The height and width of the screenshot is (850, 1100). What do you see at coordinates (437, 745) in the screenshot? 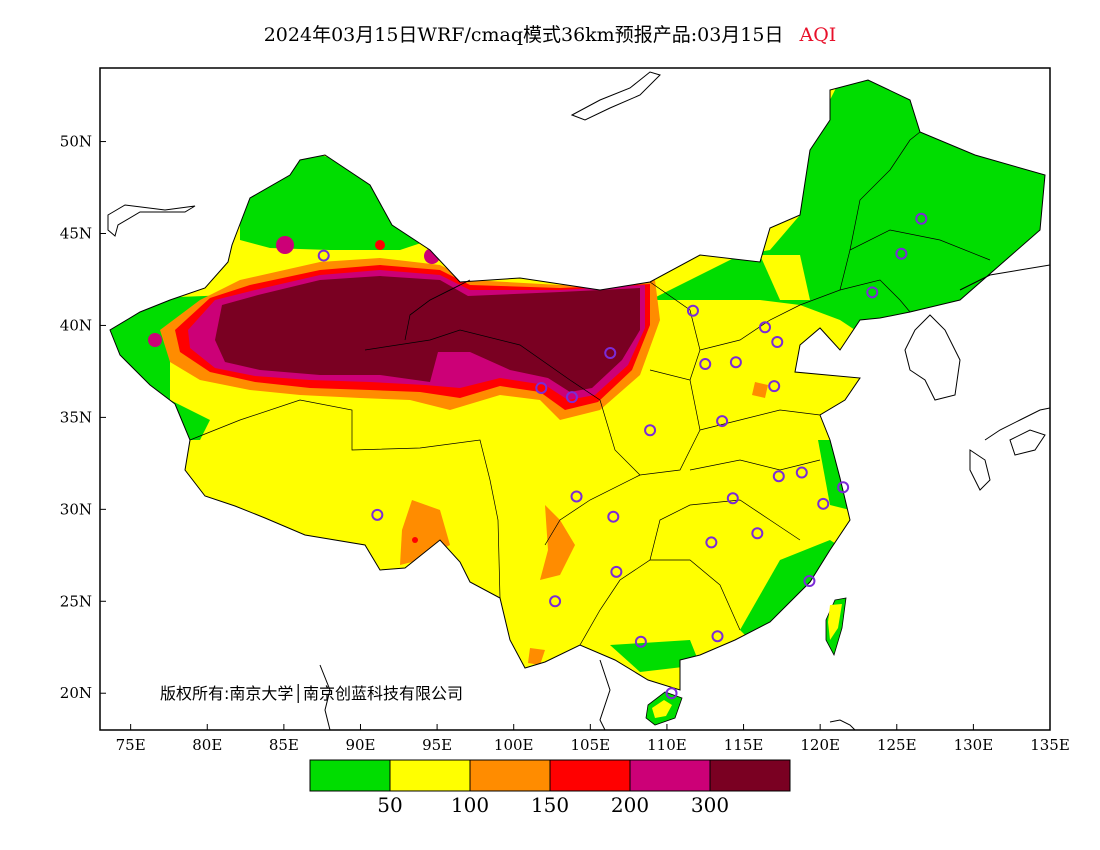
I see `x-tick-label: 95E` at bounding box center [437, 745].